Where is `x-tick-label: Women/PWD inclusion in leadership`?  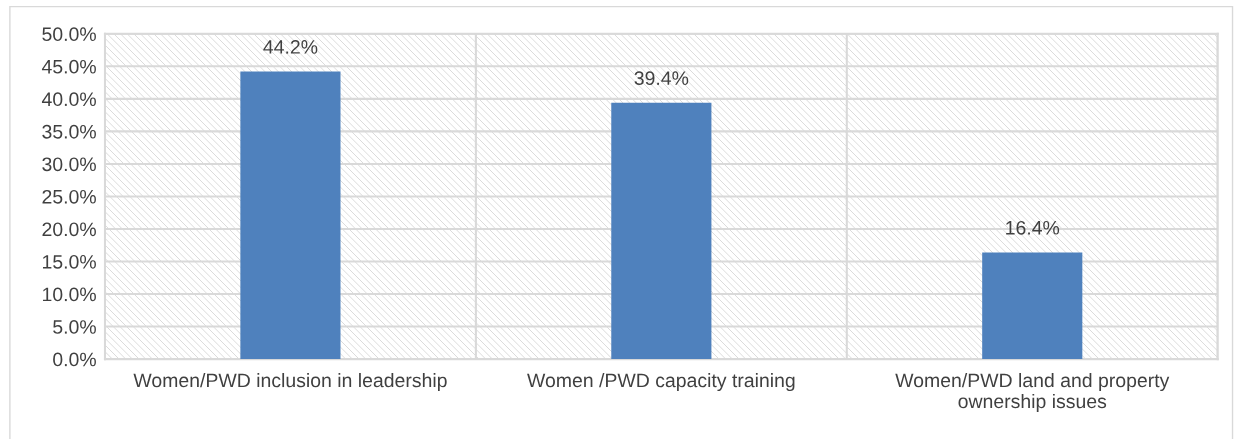 x-tick-label: Women/PWD inclusion in leadership is located at coordinates (290, 382).